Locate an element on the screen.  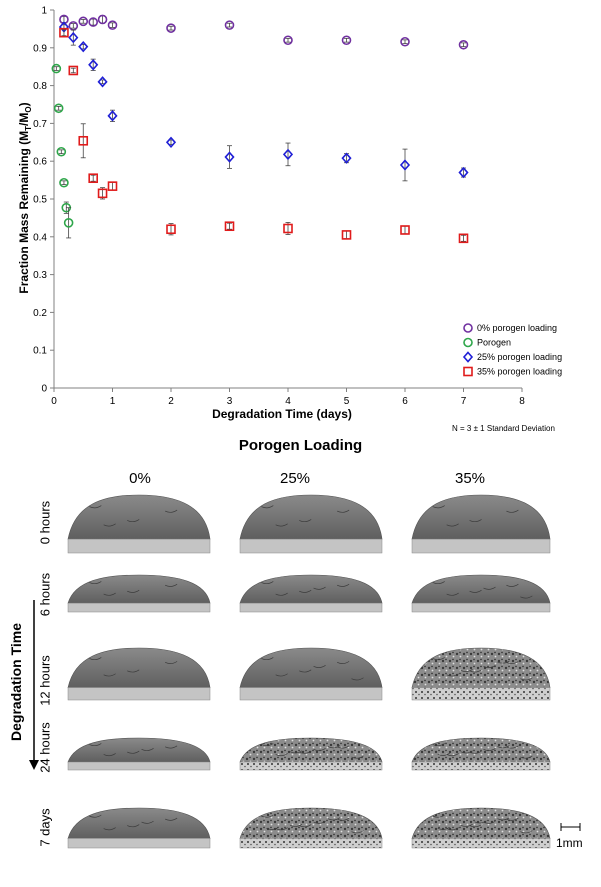
scaffold-r4-c2 is located at coordinates (481, 828).